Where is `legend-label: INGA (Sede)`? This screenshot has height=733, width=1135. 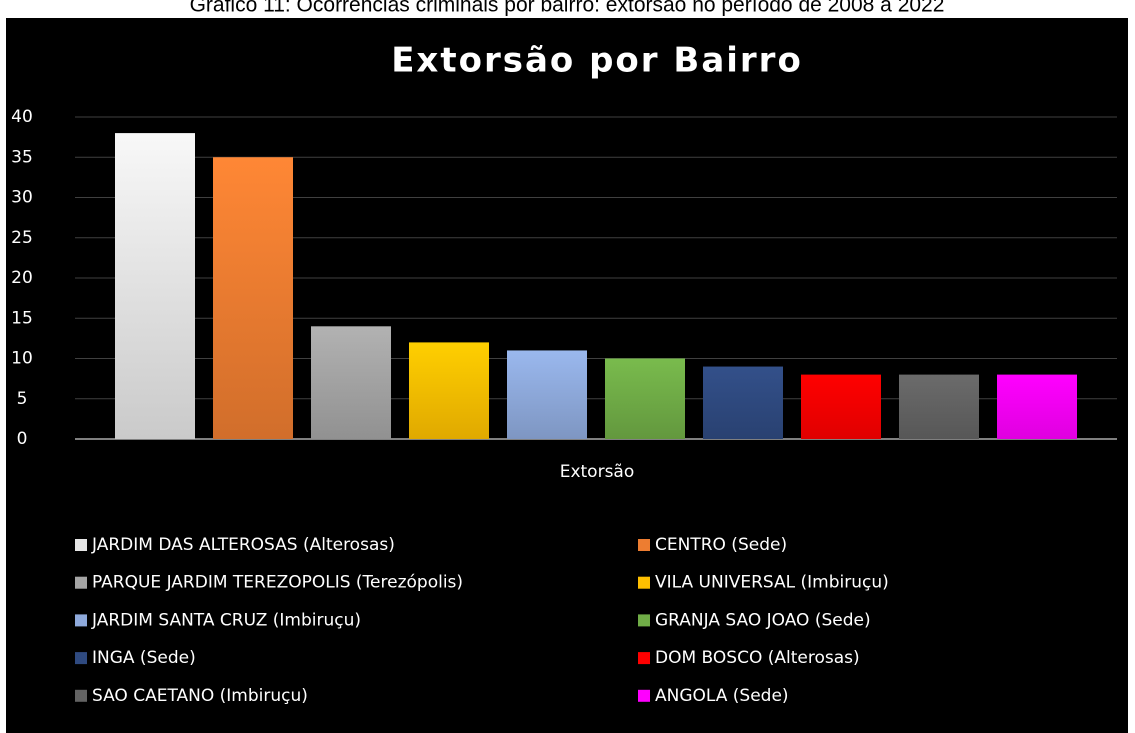
legend-label: INGA (Sede) is located at coordinates (144, 658).